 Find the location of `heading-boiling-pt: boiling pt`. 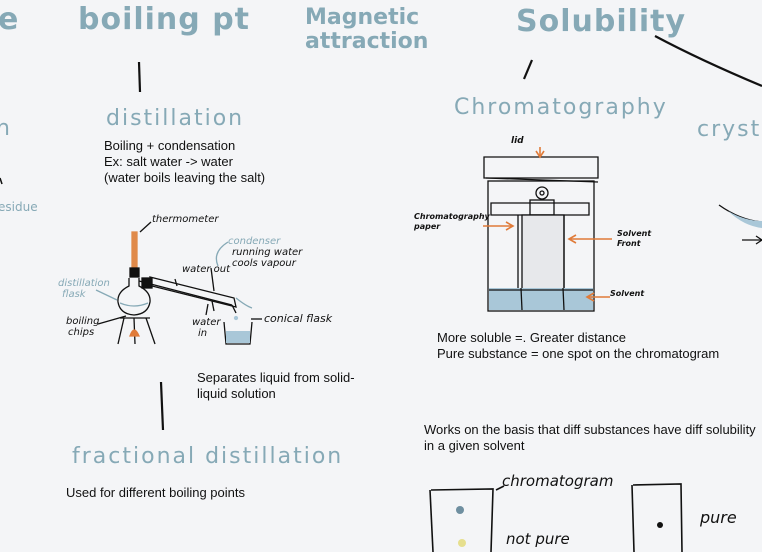

heading-boiling-pt: boiling pt is located at coordinates (164, 19).